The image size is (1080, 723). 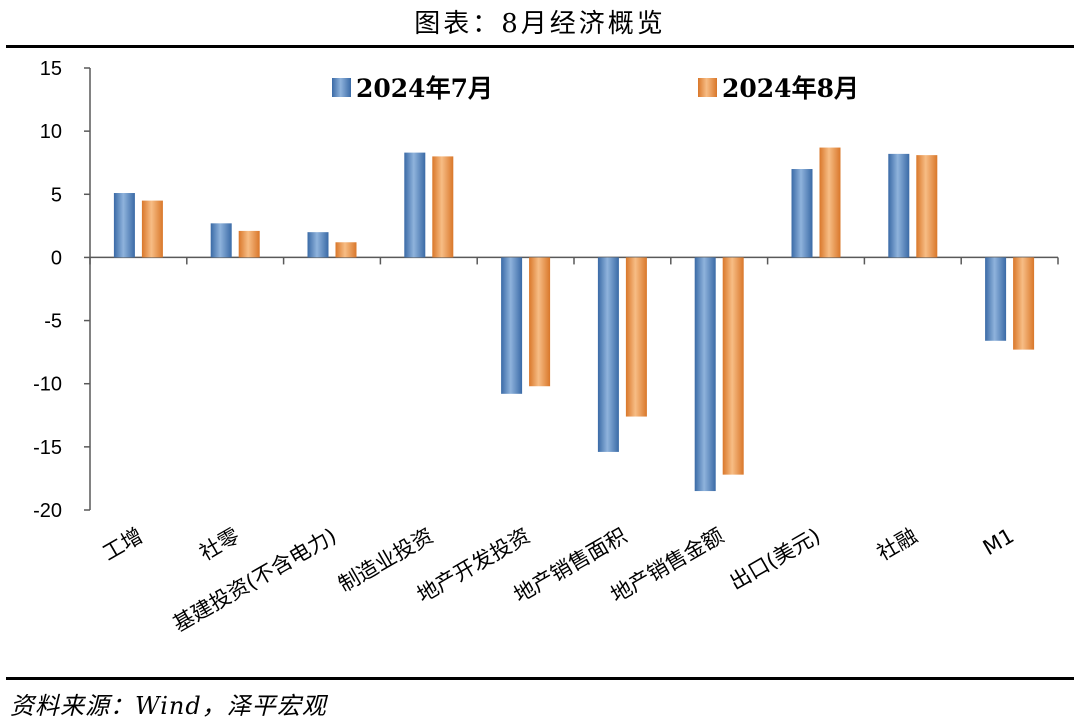 I want to click on y-tick-label: -20, so click(x=47, y=511).